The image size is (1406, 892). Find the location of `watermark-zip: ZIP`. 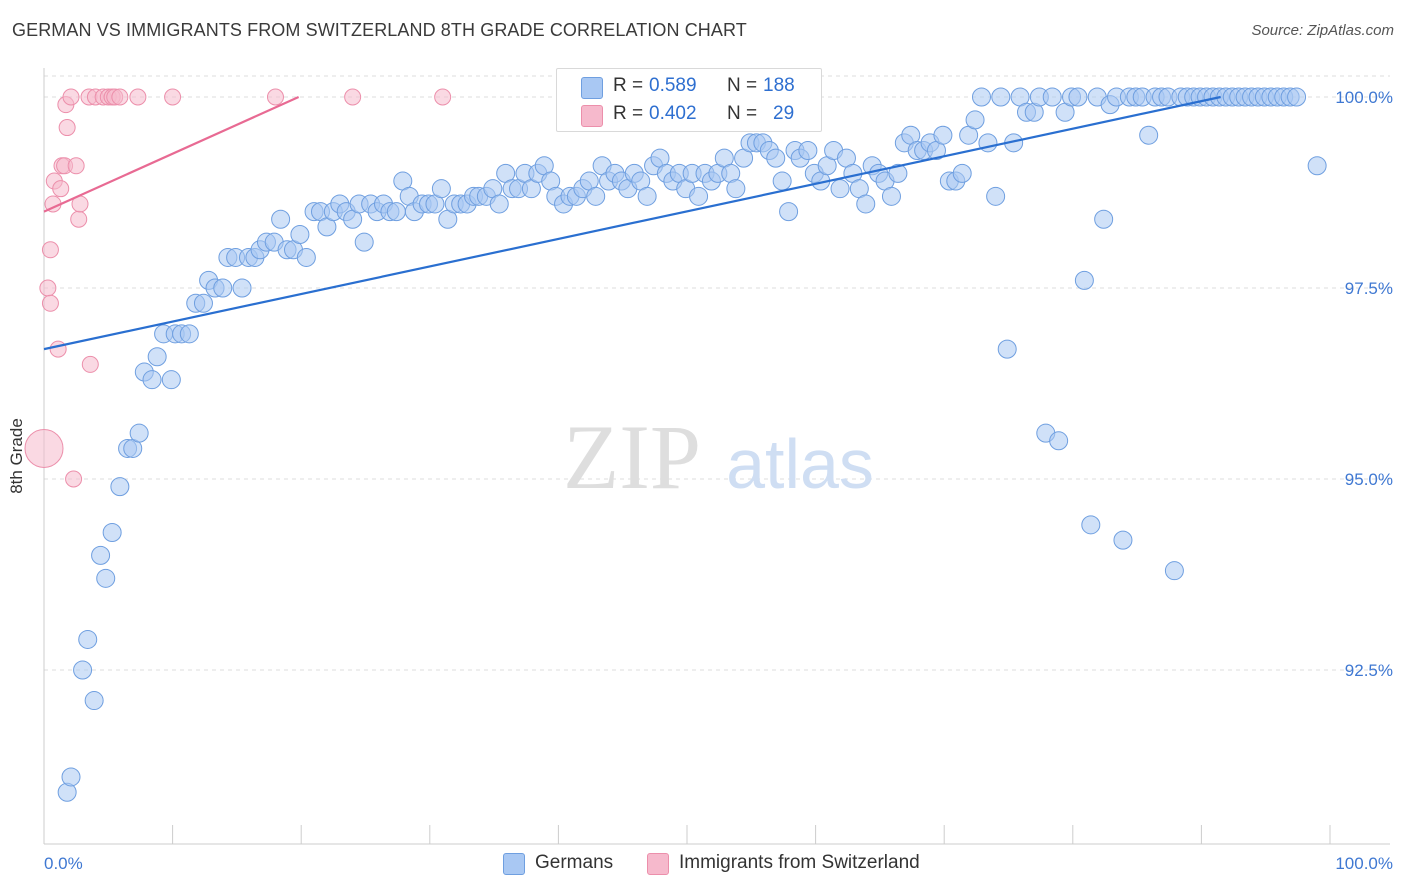

watermark-zip: ZIP is located at coordinates (632, 457).